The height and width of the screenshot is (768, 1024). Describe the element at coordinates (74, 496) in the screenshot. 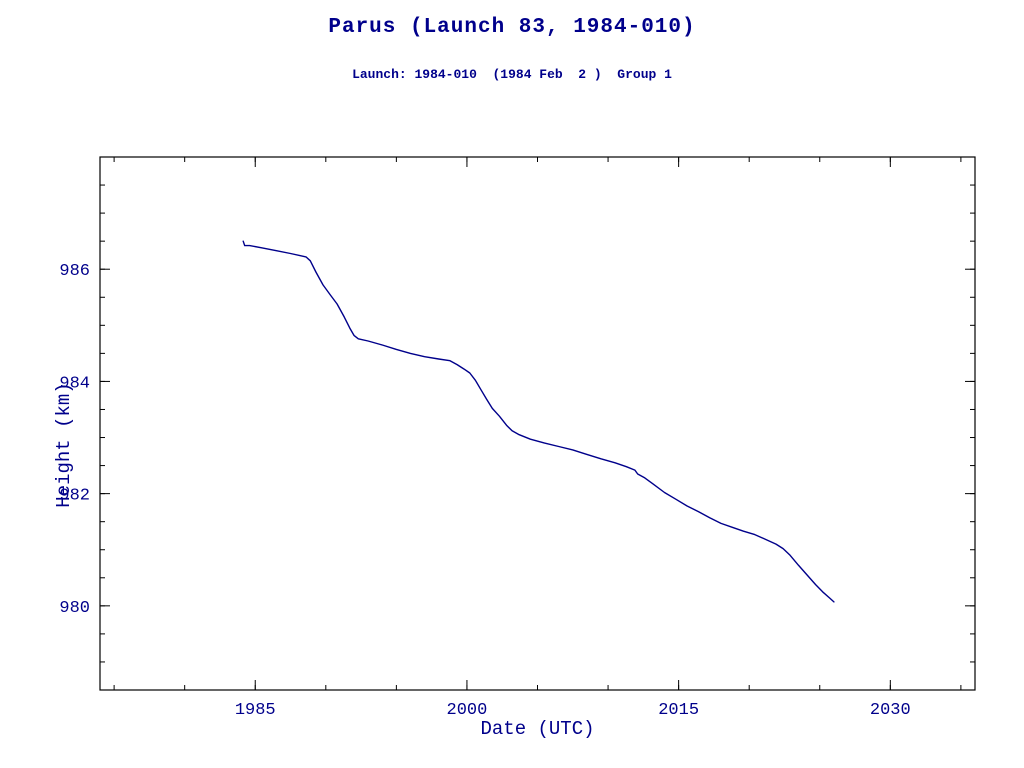

I see `y-tick-label: 982` at that location.